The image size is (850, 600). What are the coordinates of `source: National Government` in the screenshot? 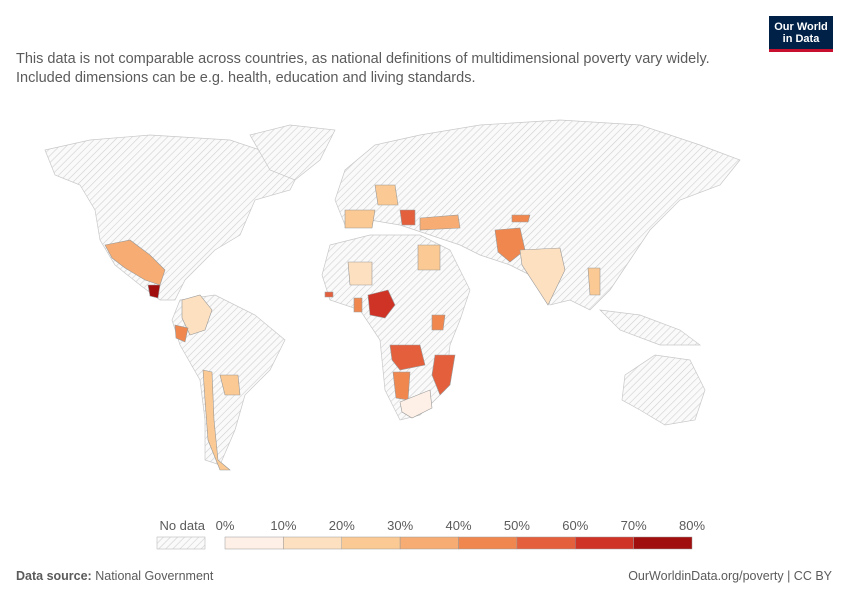 It's located at (154, 576).